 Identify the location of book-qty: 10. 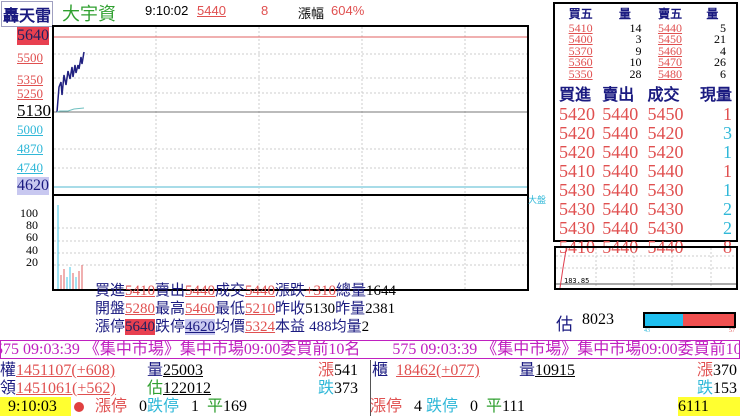
(635, 62).